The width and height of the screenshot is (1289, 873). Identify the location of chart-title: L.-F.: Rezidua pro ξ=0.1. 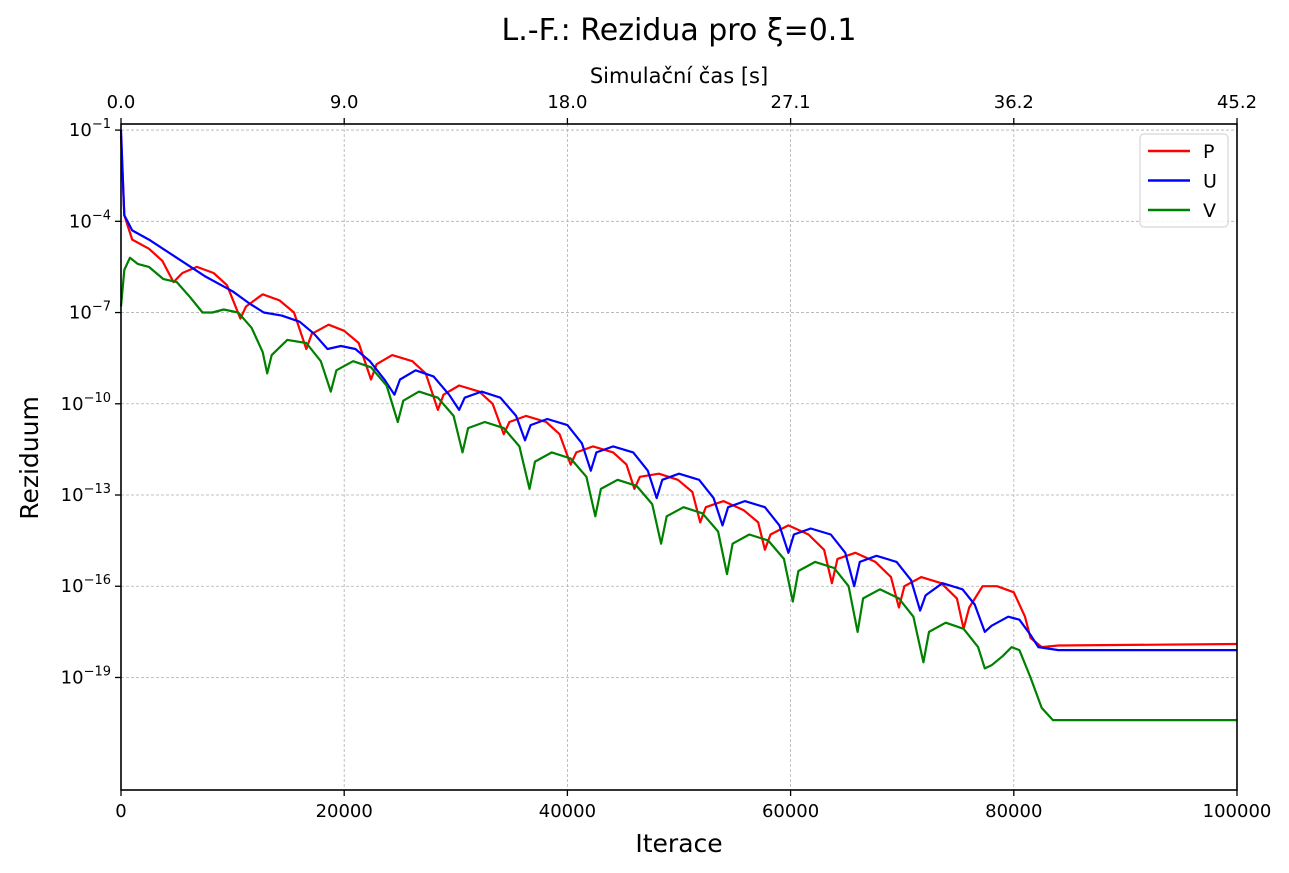
(679, 30).